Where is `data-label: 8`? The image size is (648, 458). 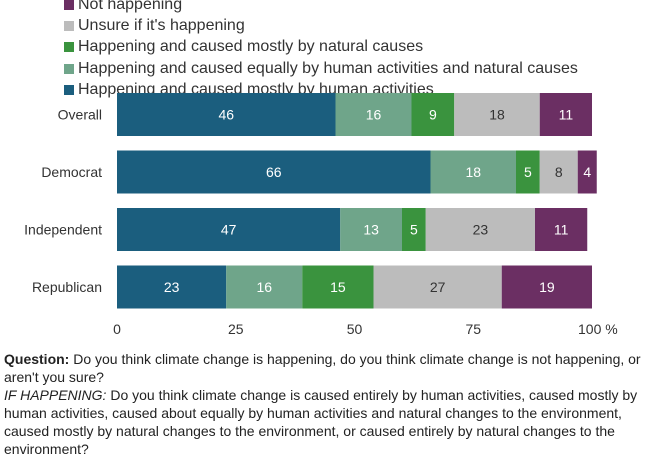 data-label: 8 is located at coordinates (559, 172).